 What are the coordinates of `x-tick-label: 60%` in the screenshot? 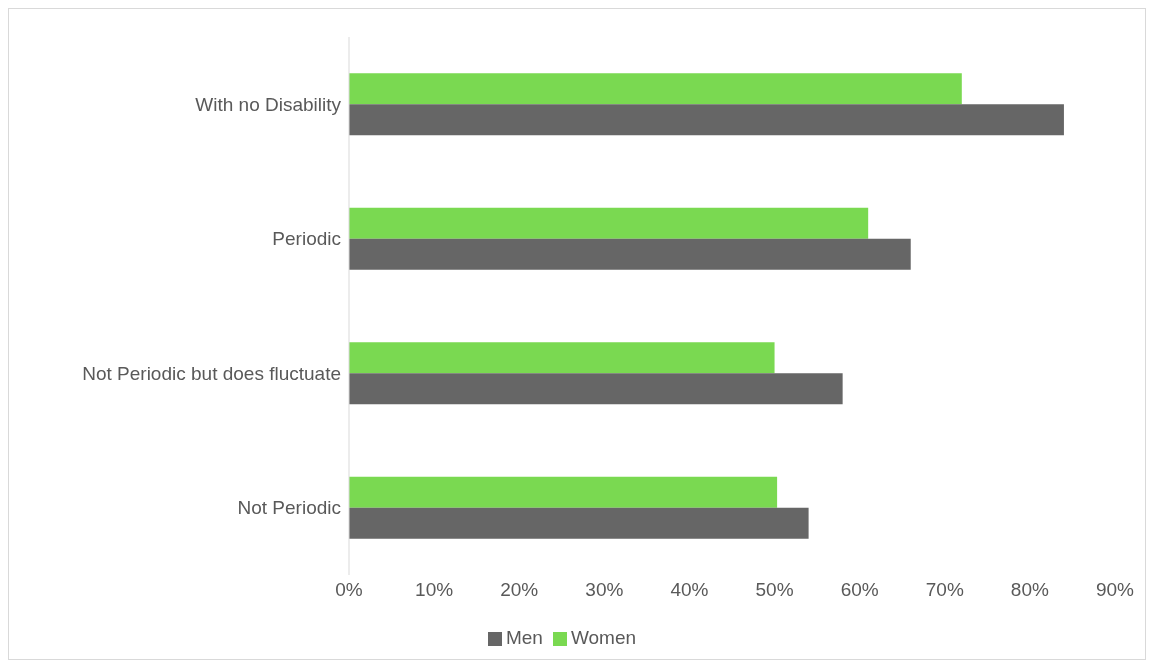 It's located at (859, 590).